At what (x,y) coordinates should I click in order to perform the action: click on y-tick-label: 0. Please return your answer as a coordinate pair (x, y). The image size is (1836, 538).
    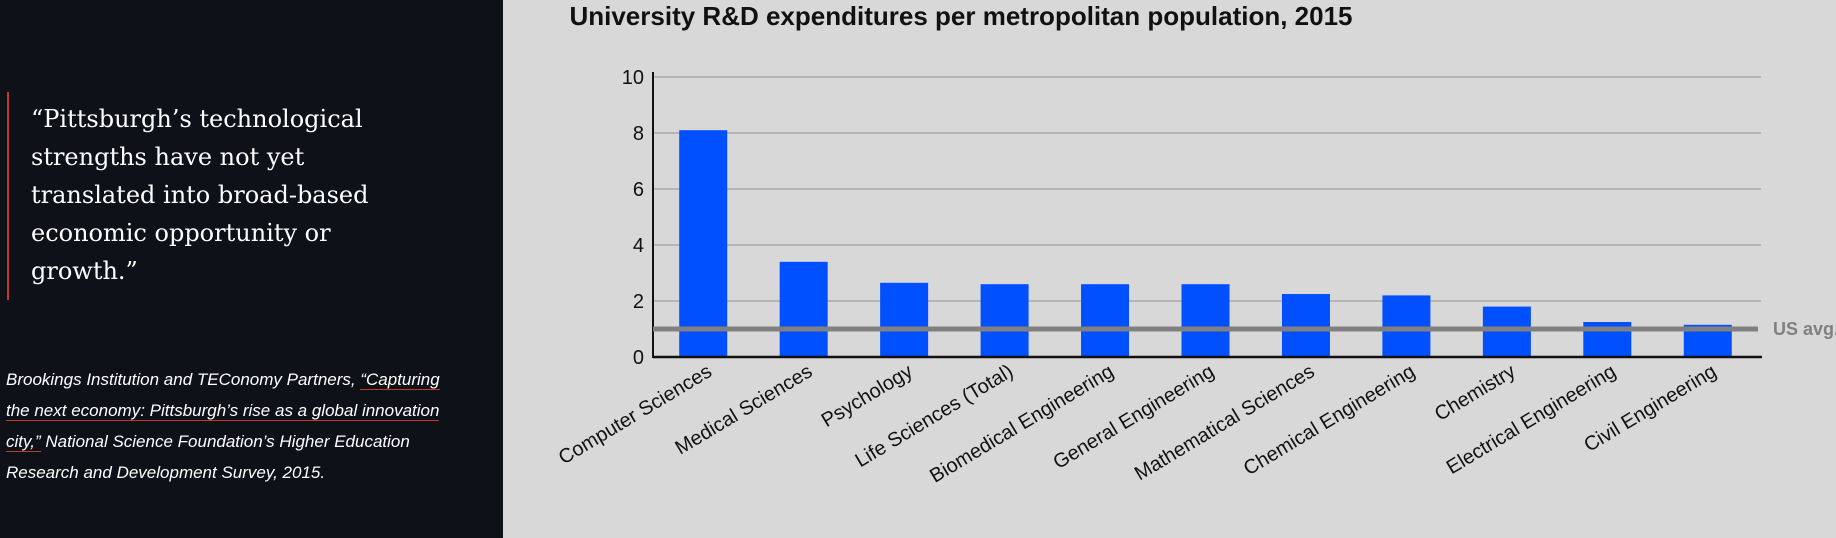
    Looking at the image, I should click on (638, 358).